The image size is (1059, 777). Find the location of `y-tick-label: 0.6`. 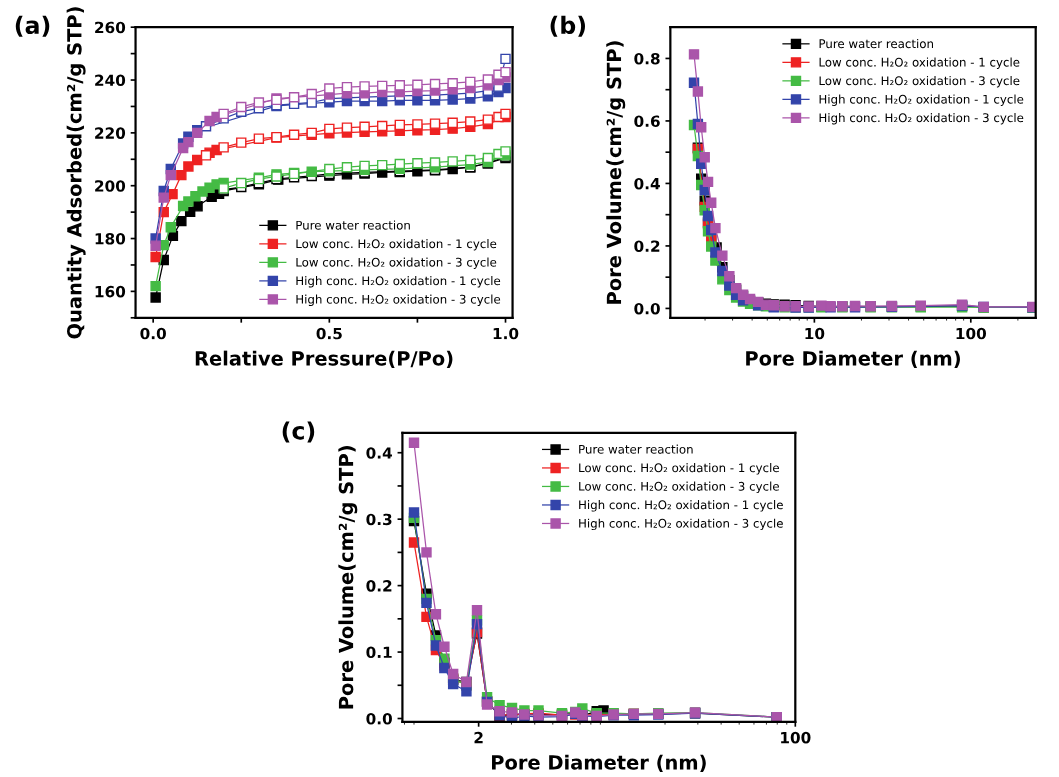

y-tick-label: 0.6 is located at coordinates (647, 121).